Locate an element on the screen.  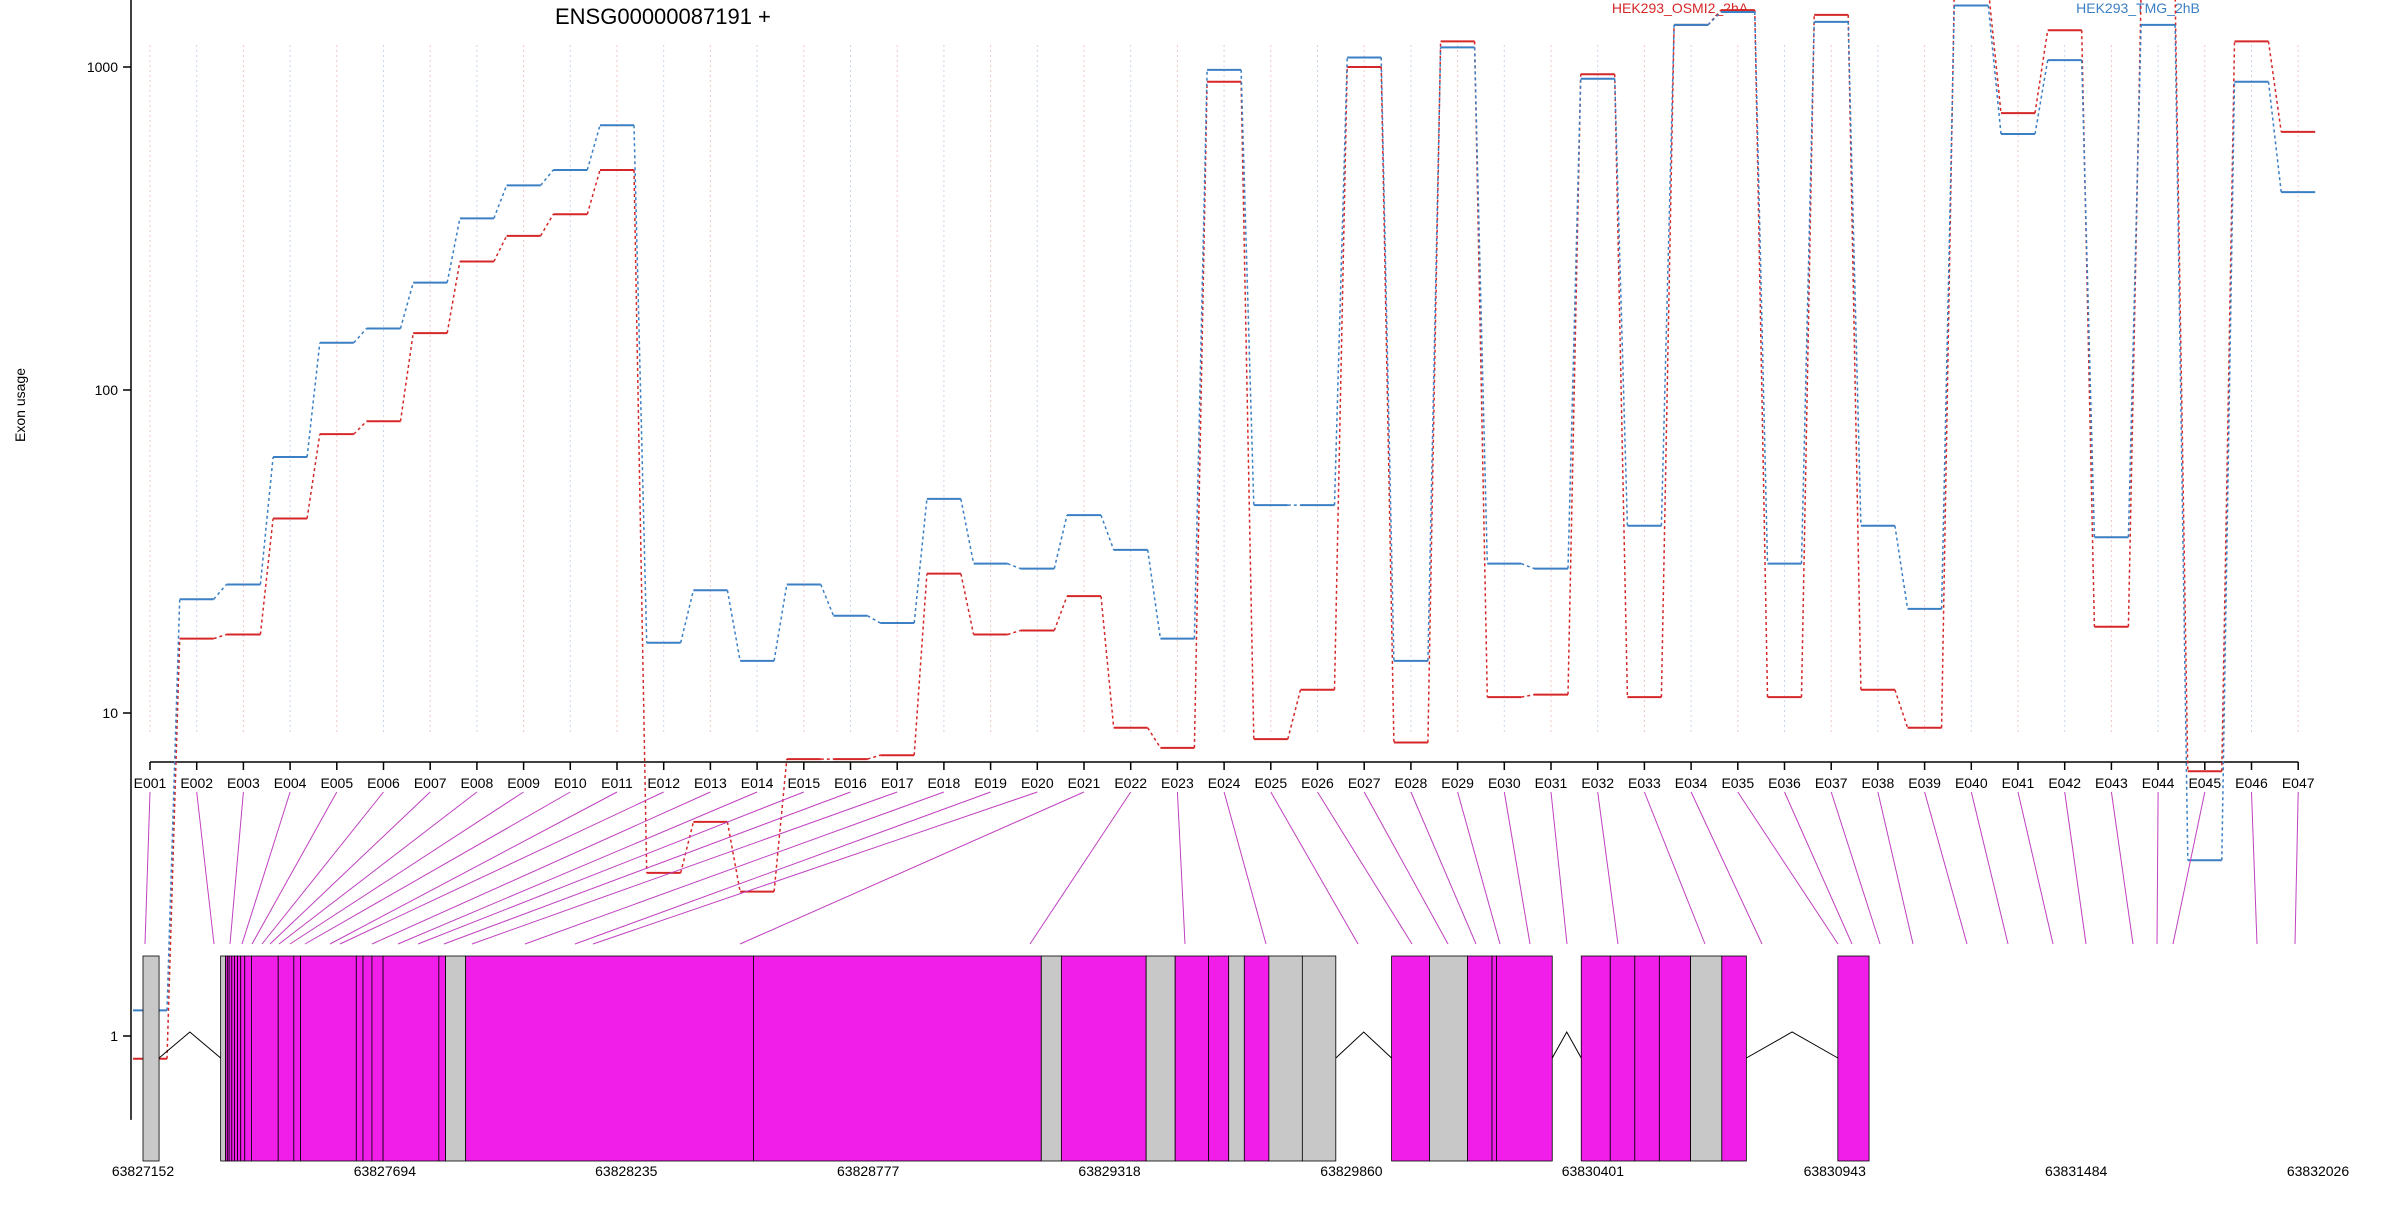
x-tick-label: E015 is located at coordinates (803, 783).